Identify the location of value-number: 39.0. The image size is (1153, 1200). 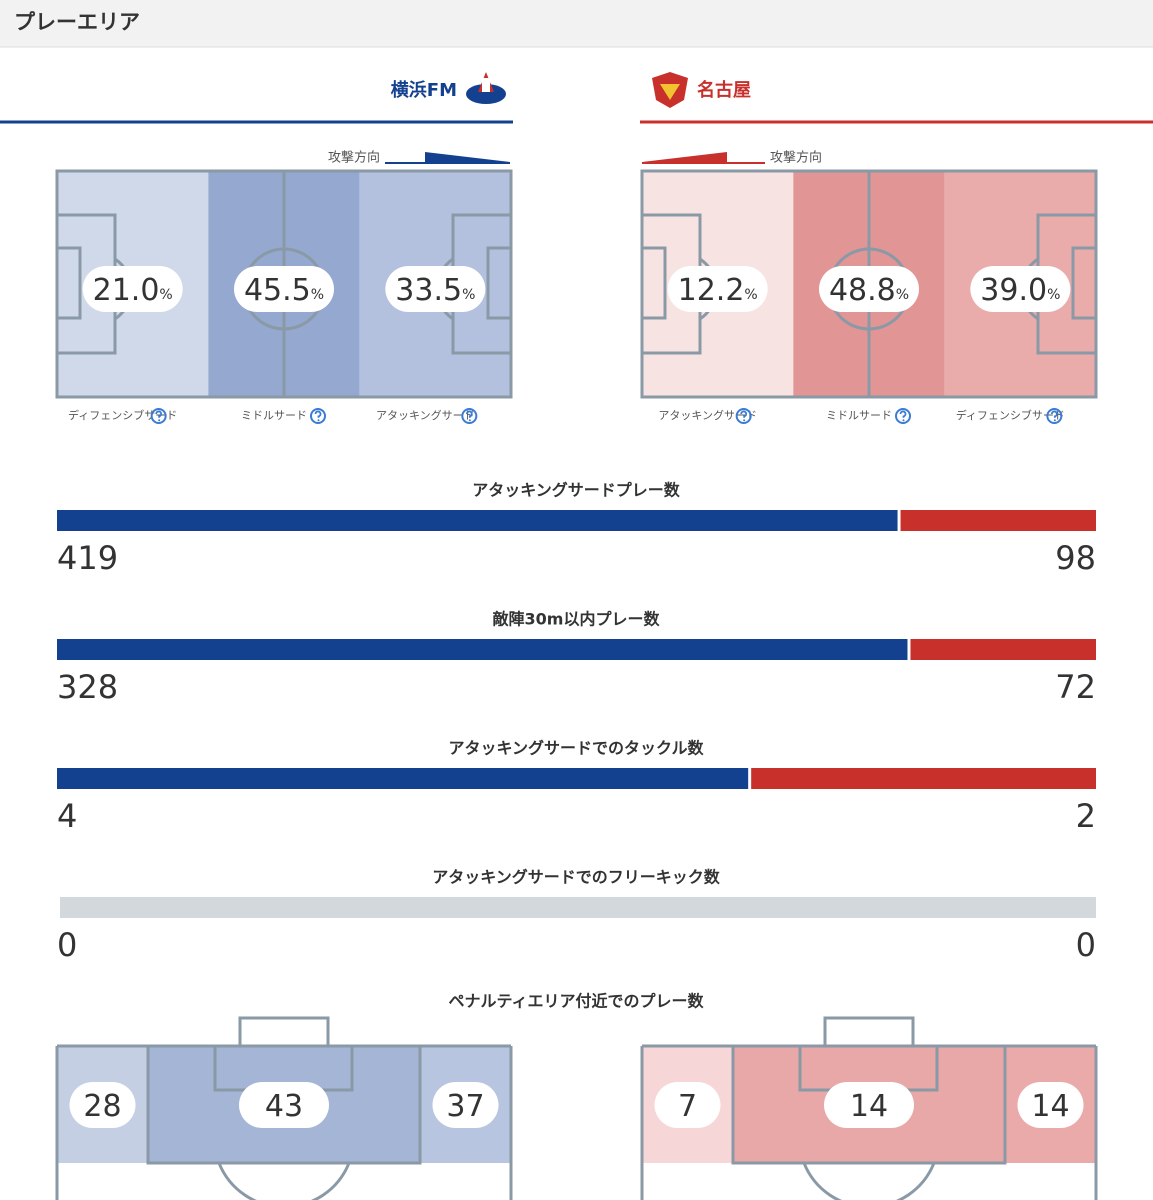
(1013, 290).